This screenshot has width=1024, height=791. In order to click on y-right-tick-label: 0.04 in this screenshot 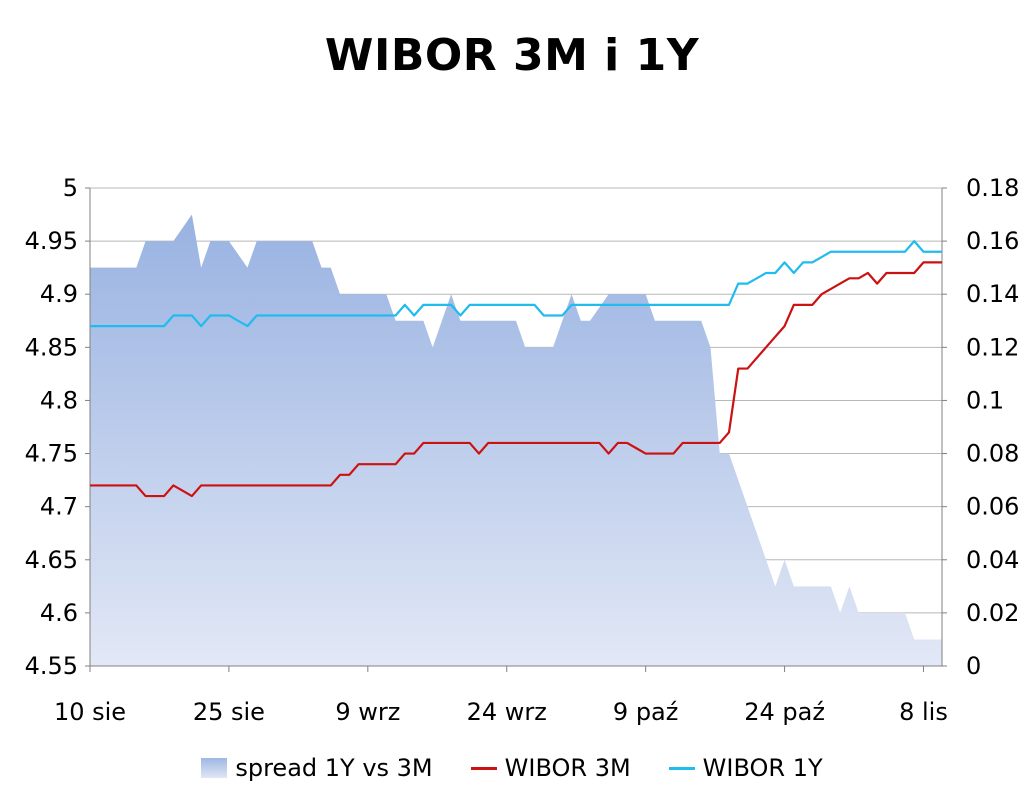, I will do `click(992, 560)`.